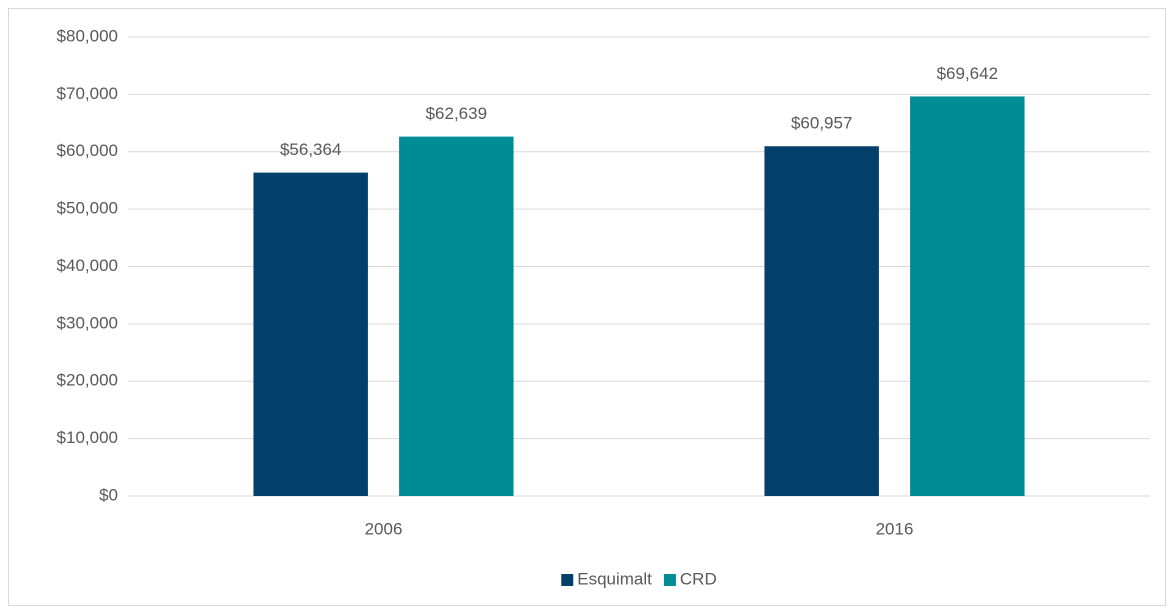 Image resolution: width=1174 pixels, height=614 pixels. I want to click on x-tick-label: 2016, so click(895, 528).